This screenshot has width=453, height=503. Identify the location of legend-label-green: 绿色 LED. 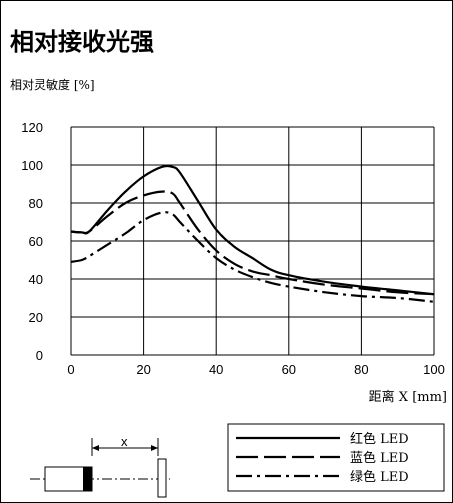
(379, 477).